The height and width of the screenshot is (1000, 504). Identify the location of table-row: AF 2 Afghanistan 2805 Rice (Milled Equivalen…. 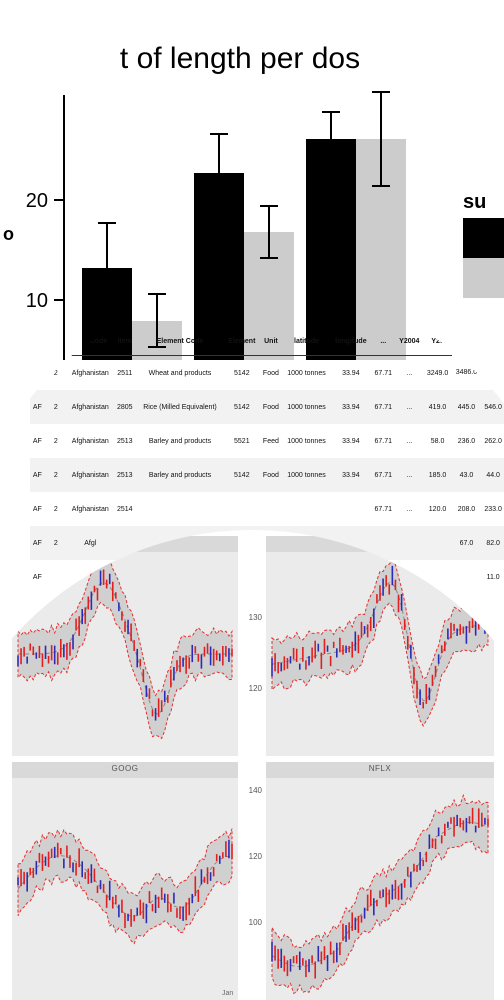
(267, 407).